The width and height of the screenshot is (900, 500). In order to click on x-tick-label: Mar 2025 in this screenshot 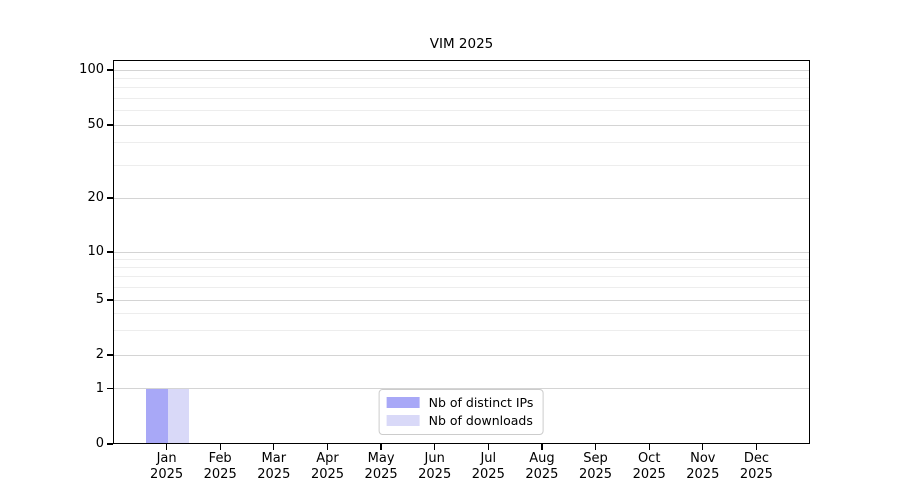, I will do `click(274, 467)`.